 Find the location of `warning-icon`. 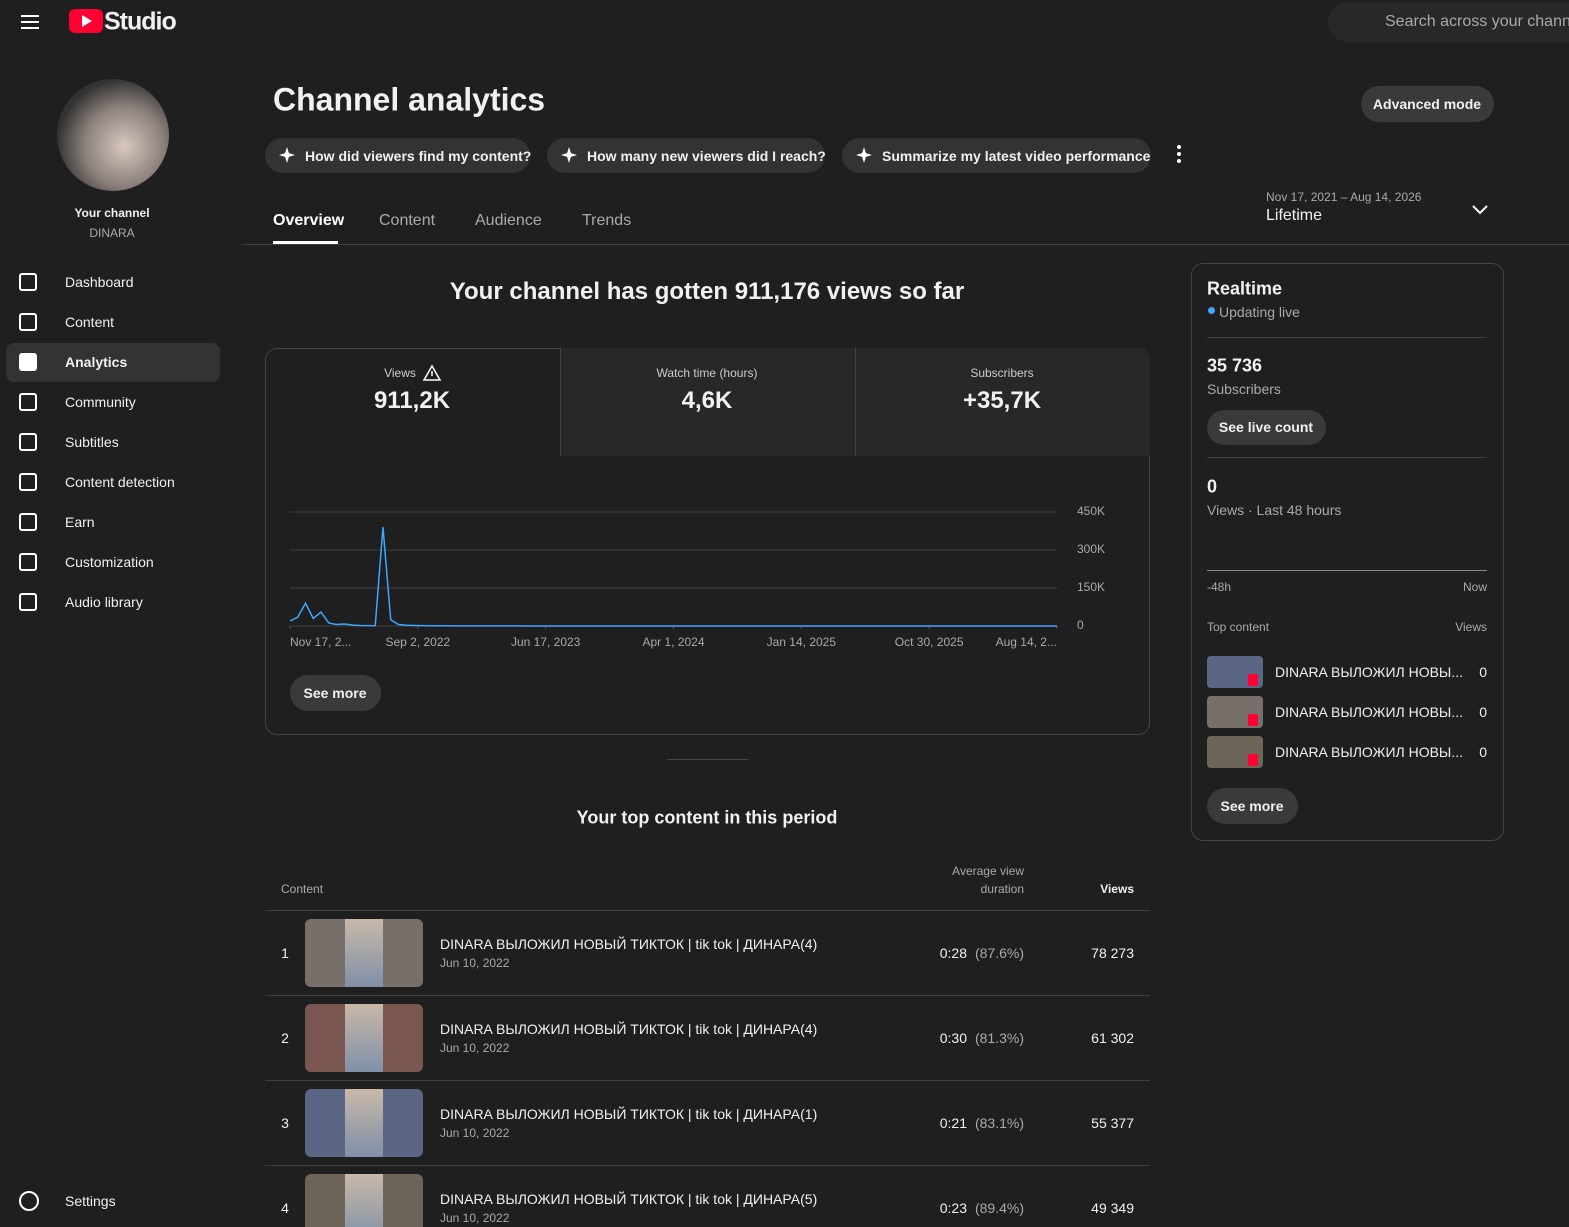

warning-icon is located at coordinates (432, 372).